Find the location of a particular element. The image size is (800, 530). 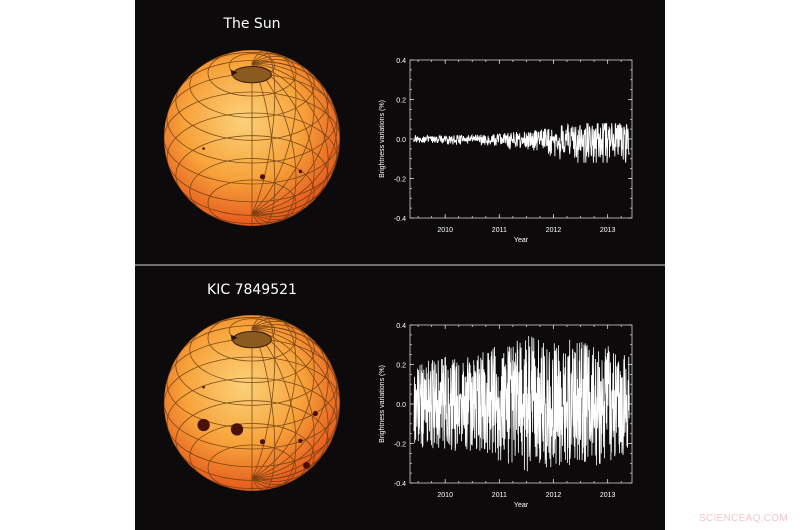

title-the-sun: The Sun is located at coordinates (252, 24).